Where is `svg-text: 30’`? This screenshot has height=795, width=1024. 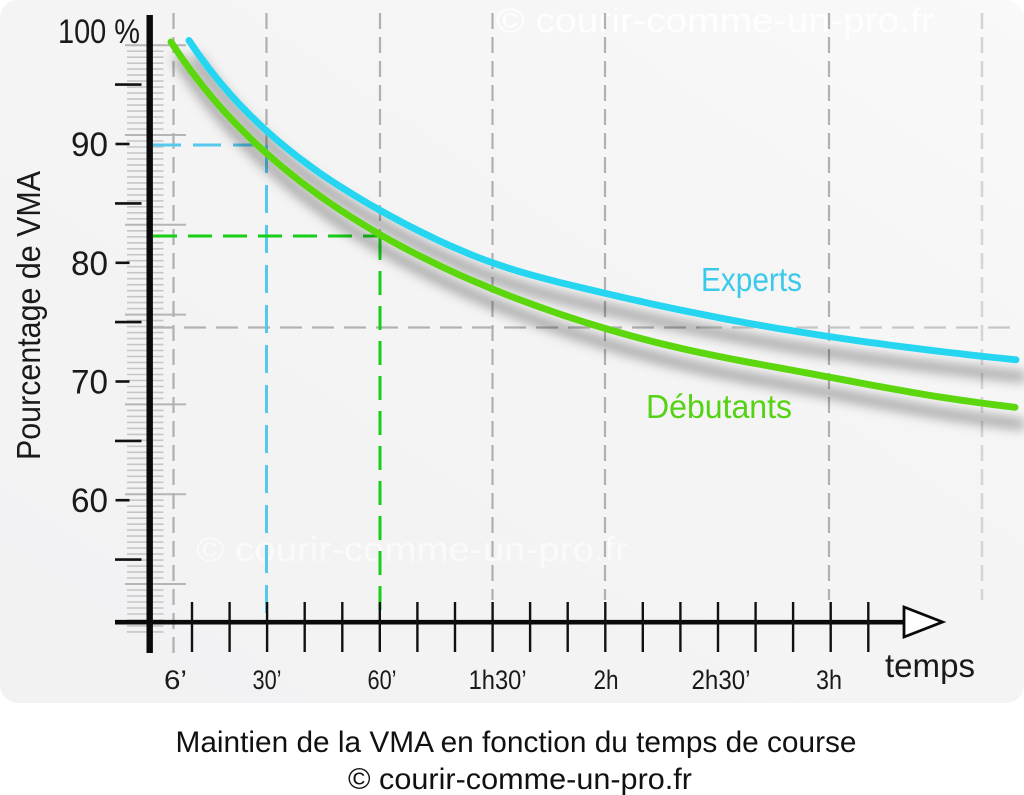
svg-text: 30’ is located at coordinates (267, 680).